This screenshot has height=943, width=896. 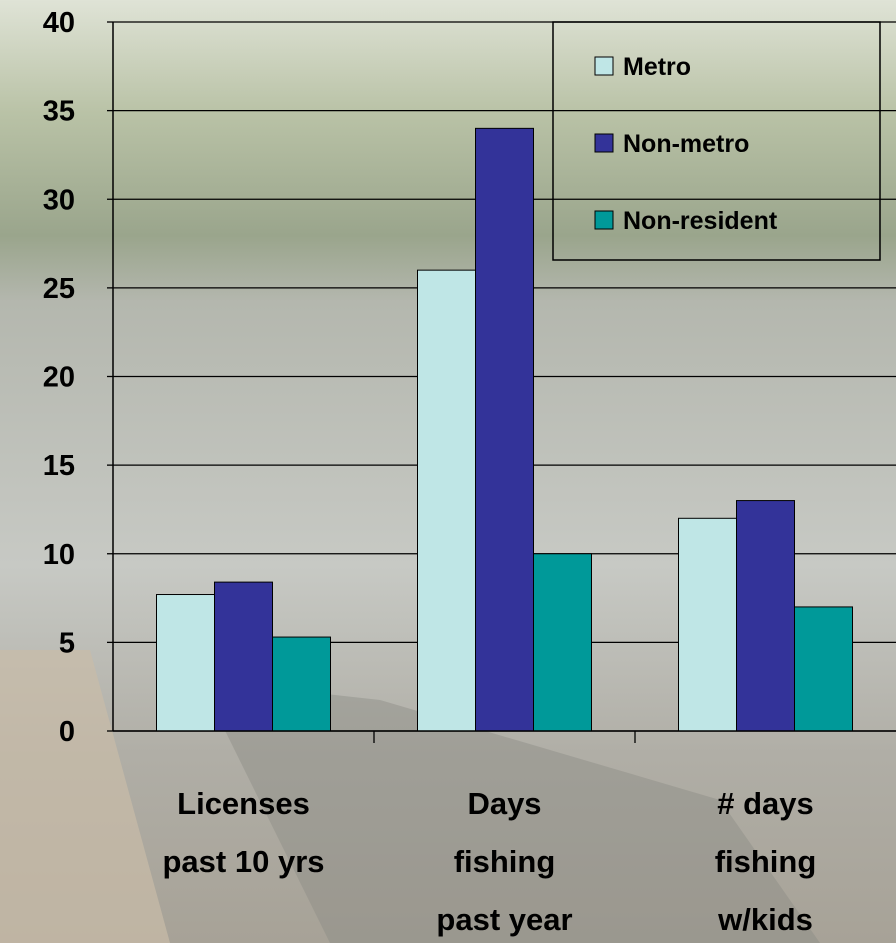 What do you see at coordinates (59, 200) in the screenshot?
I see `y-tick-label: 30` at bounding box center [59, 200].